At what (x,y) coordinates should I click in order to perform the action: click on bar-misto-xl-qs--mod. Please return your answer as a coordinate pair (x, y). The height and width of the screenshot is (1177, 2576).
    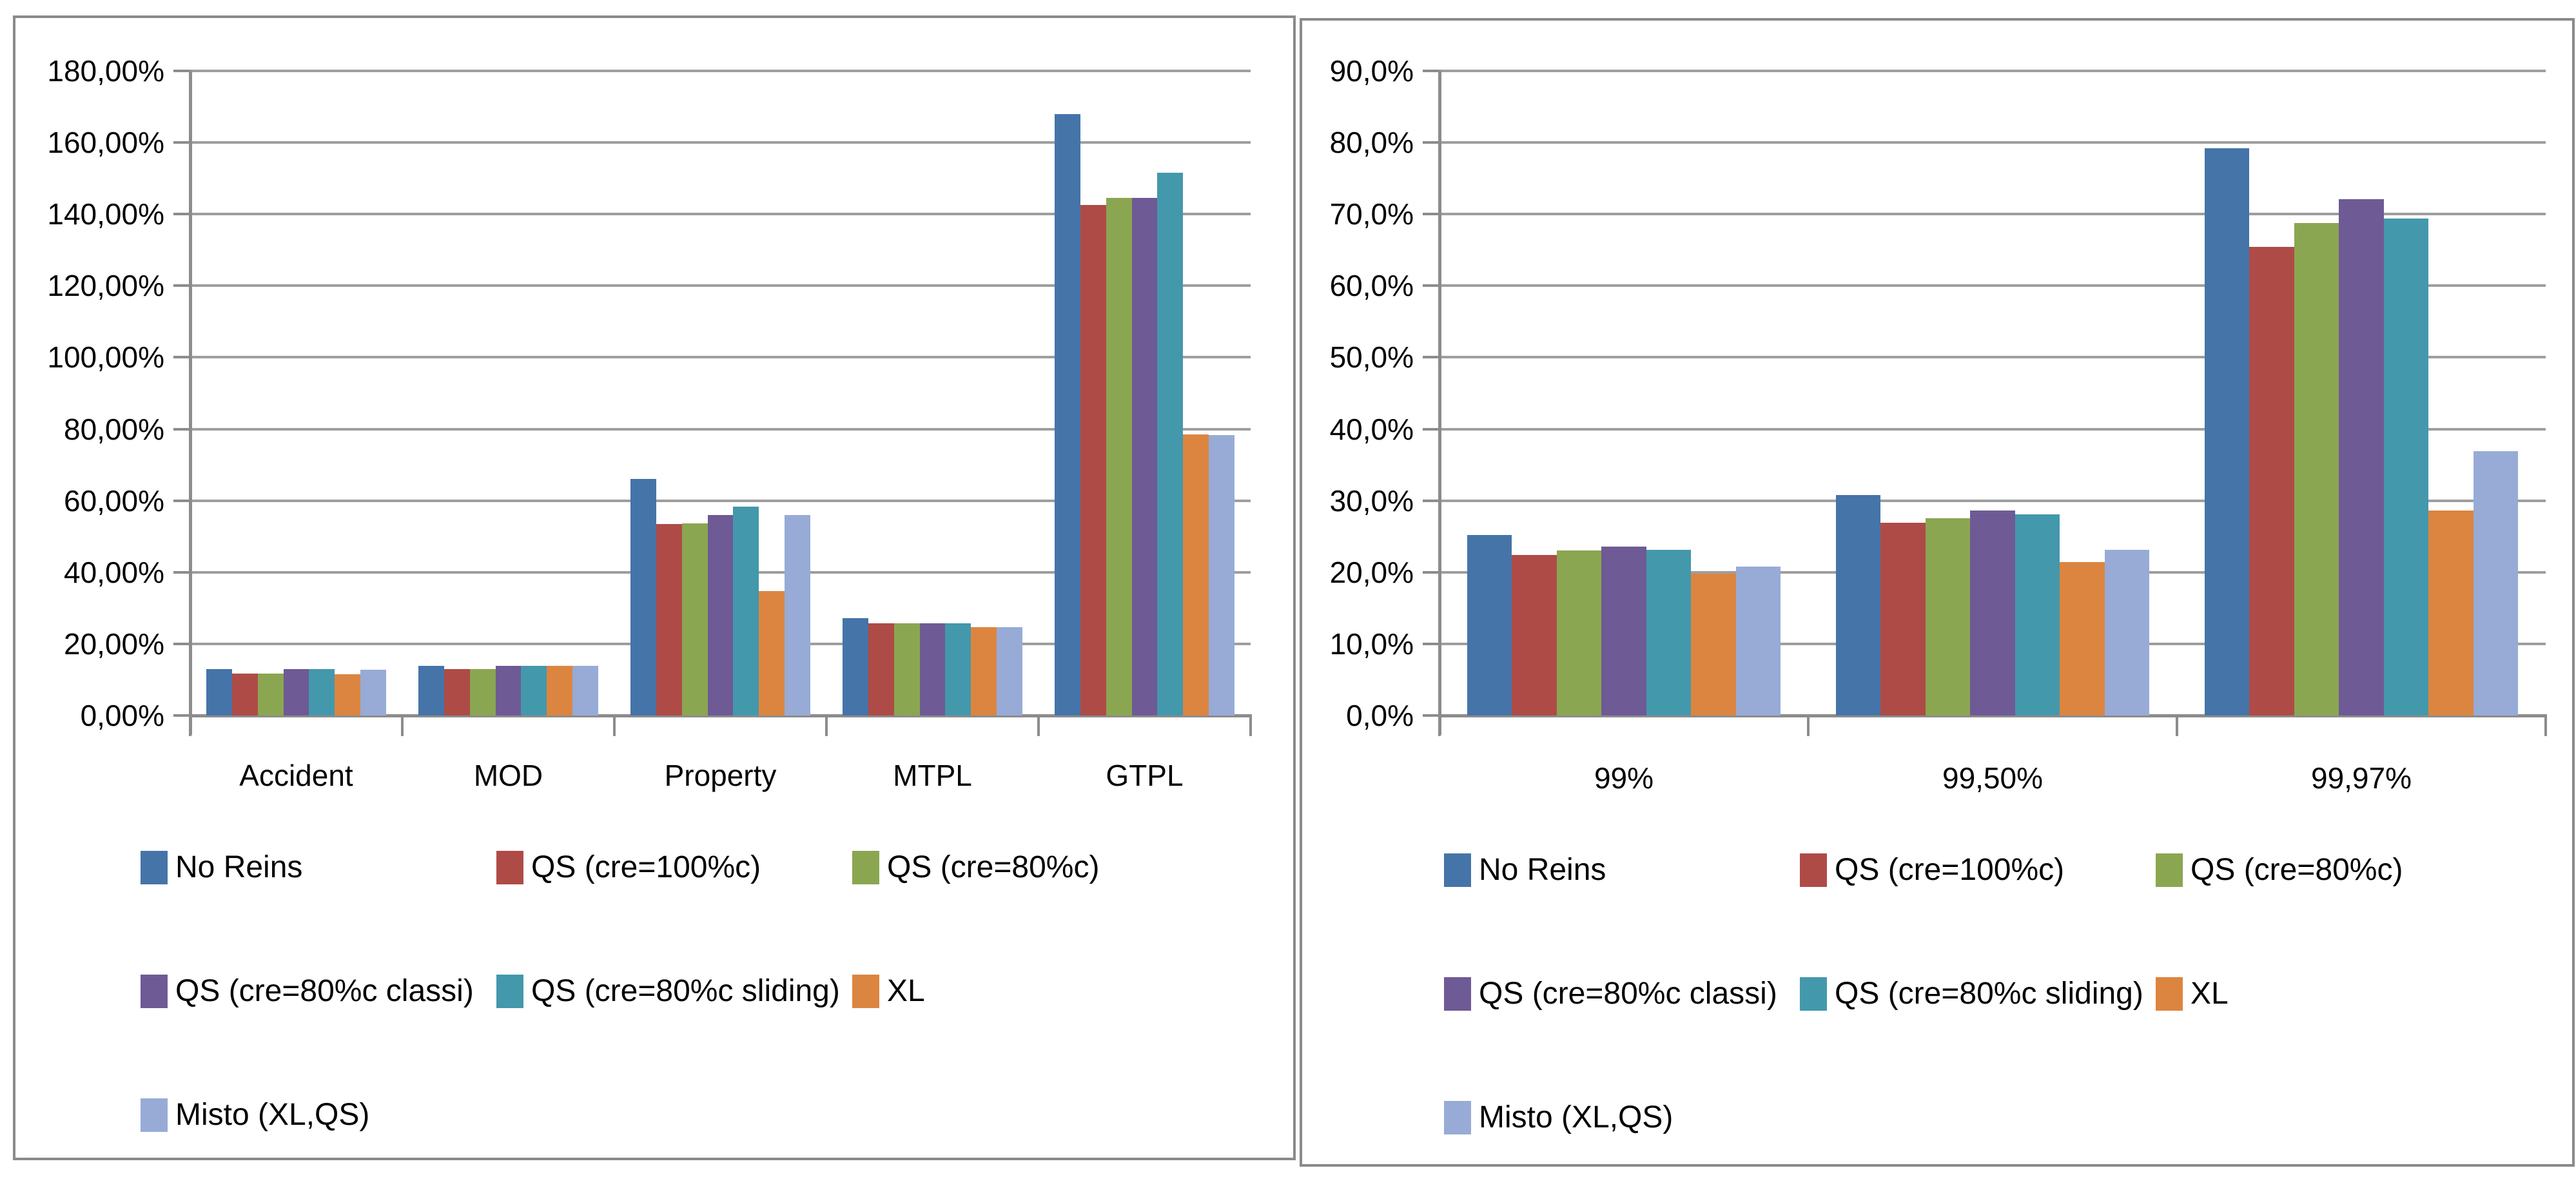
    Looking at the image, I should click on (586, 690).